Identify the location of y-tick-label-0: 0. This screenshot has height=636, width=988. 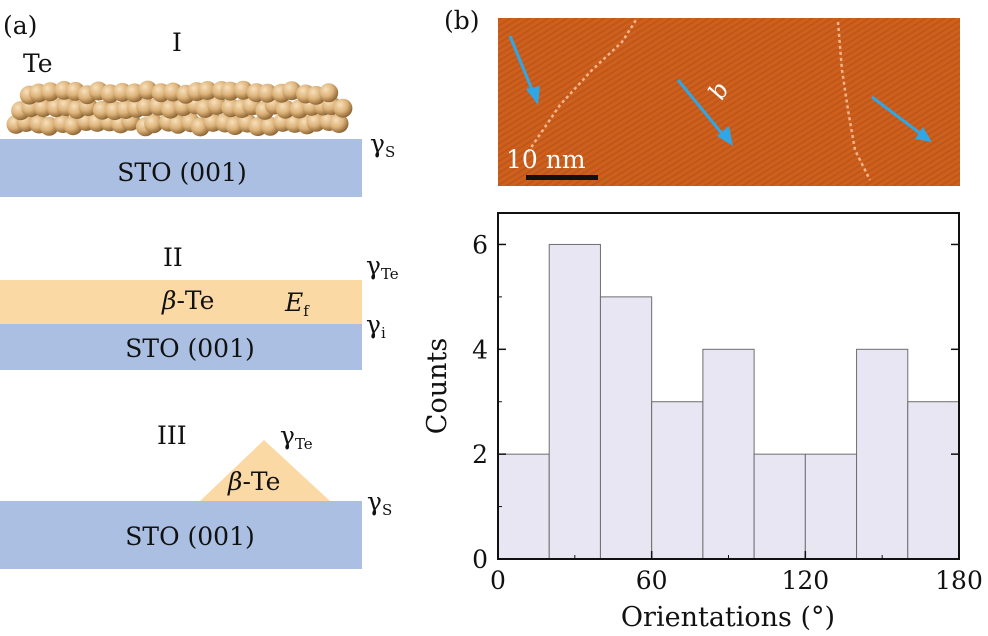
(480, 559).